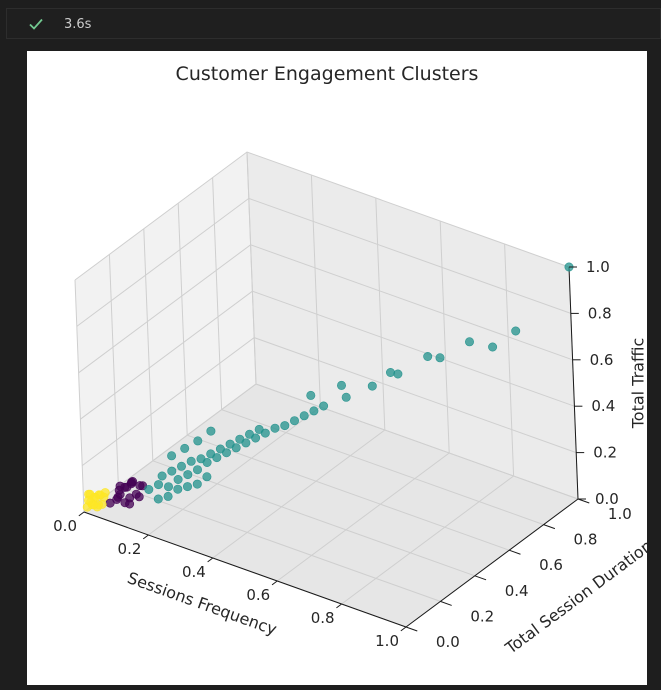 Image resolution: width=661 pixels, height=690 pixels. I want to click on y-tick-label: 0.8, so click(586, 540).